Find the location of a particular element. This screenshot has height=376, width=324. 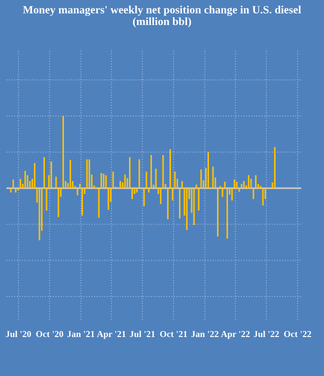

x-tick-label: Jul '21 is located at coordinates (142, 334).